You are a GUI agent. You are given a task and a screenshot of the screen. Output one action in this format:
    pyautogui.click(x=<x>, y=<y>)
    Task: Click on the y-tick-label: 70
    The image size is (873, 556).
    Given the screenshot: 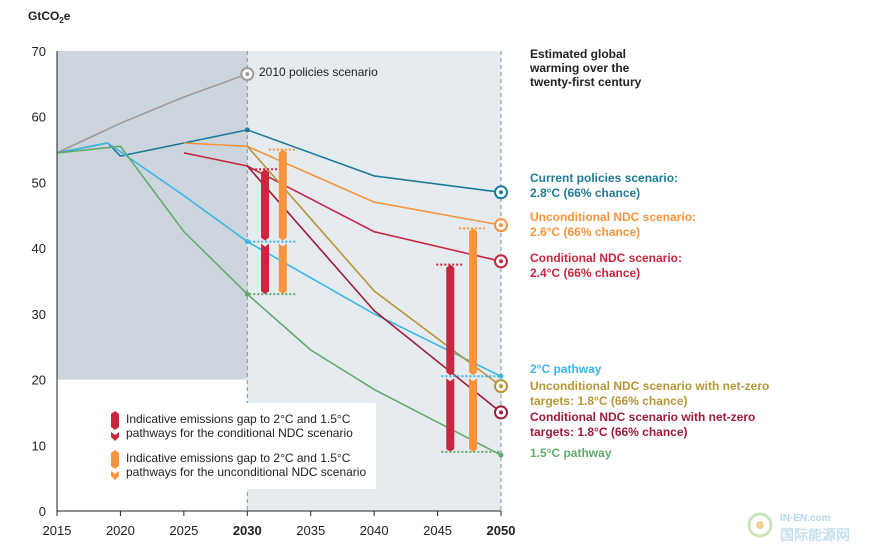 What is the action you would take?
    pyautogui.click(x=39, y=51)
    